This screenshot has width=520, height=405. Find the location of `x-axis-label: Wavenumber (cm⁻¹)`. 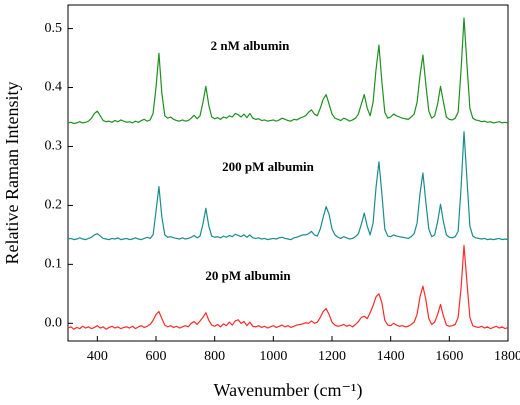

x-axis-label: Wavenumber (cm⁻¹) is located at coordinates (288, 390).